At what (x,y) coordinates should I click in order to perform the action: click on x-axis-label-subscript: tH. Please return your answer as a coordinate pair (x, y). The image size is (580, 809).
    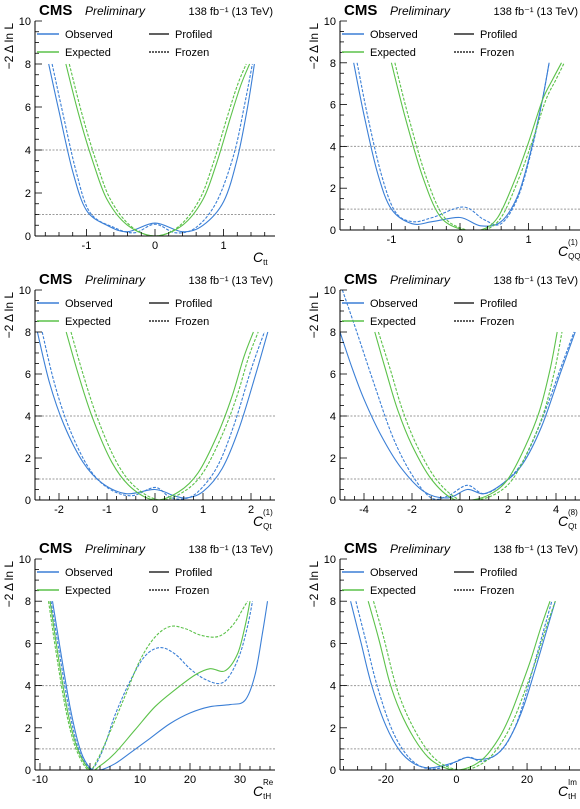
    Looking at the image, I should click on (572, 796).